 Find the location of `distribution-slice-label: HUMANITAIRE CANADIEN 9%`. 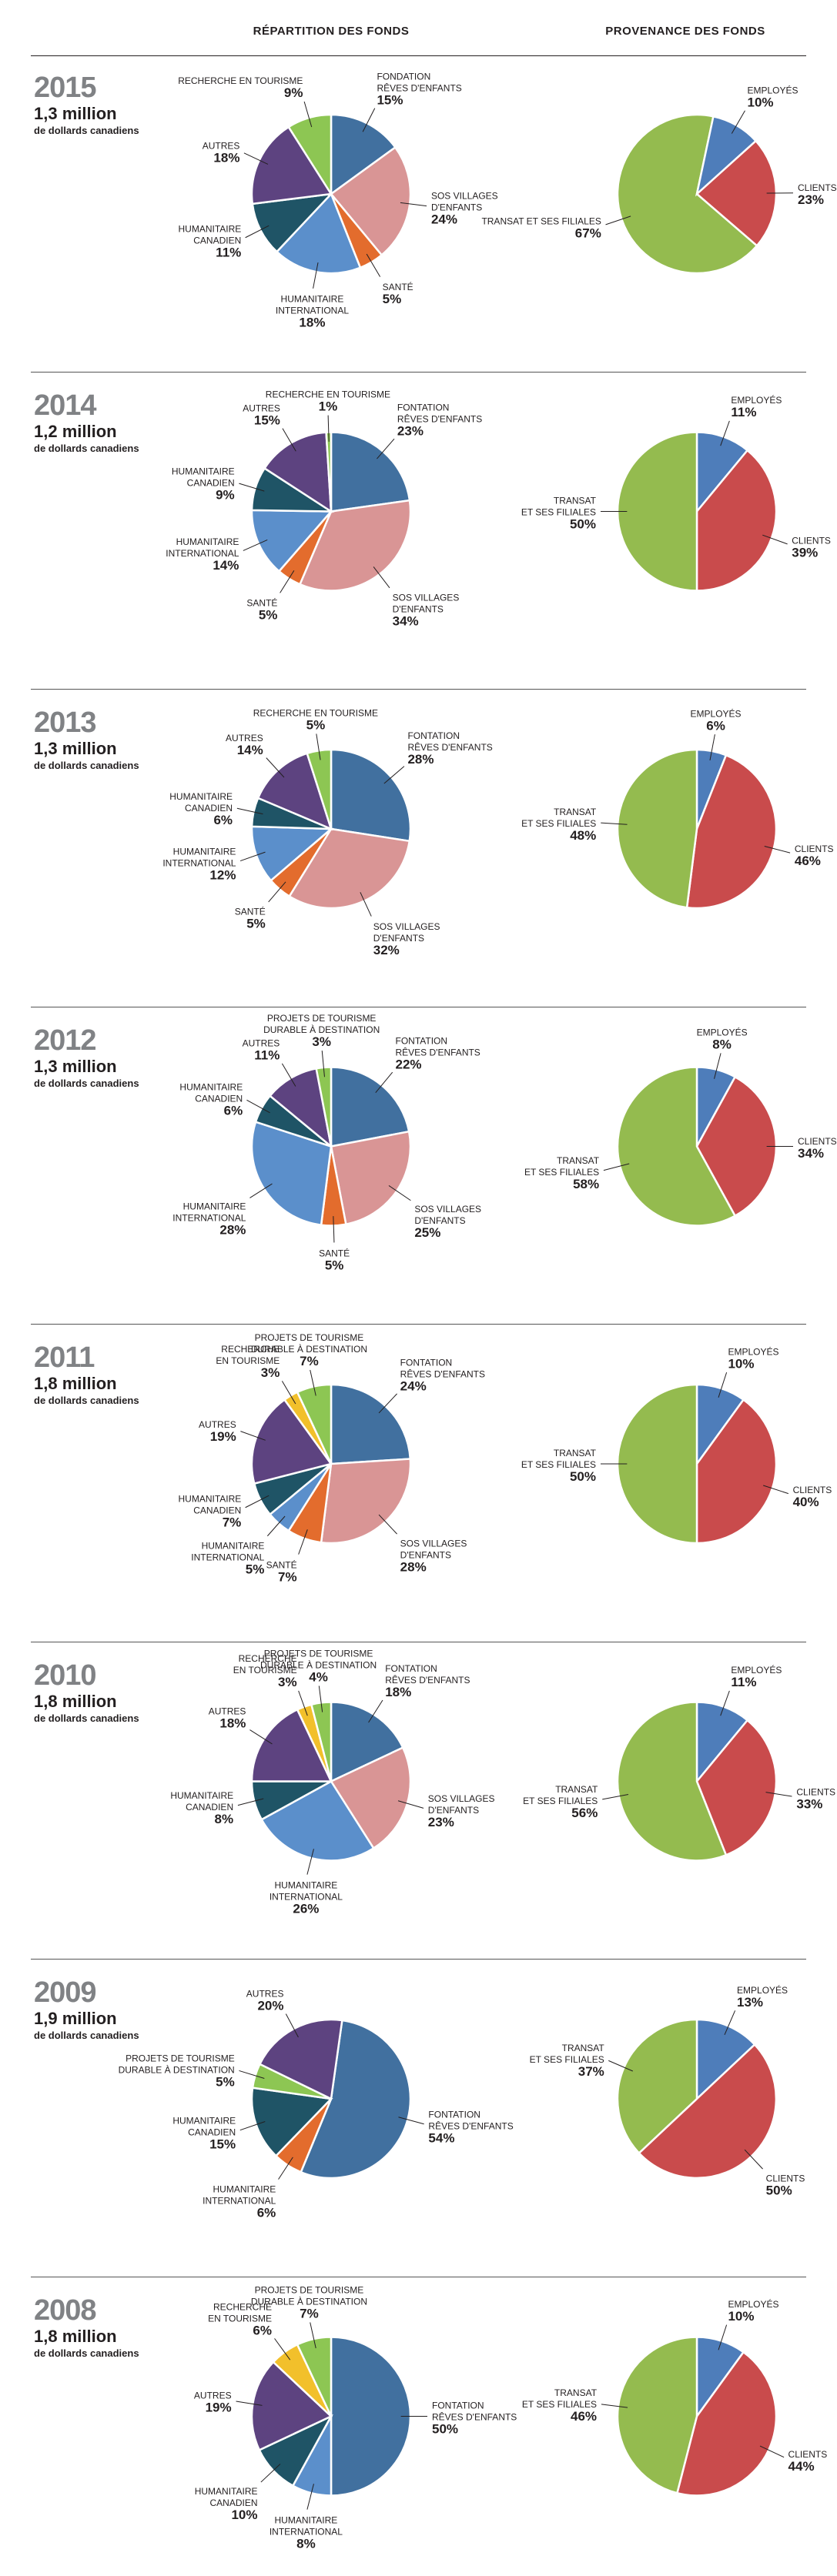

distribution-slice-label: HUMANITAIRE CANADIEN 9% is located at coordinates (203, 484).